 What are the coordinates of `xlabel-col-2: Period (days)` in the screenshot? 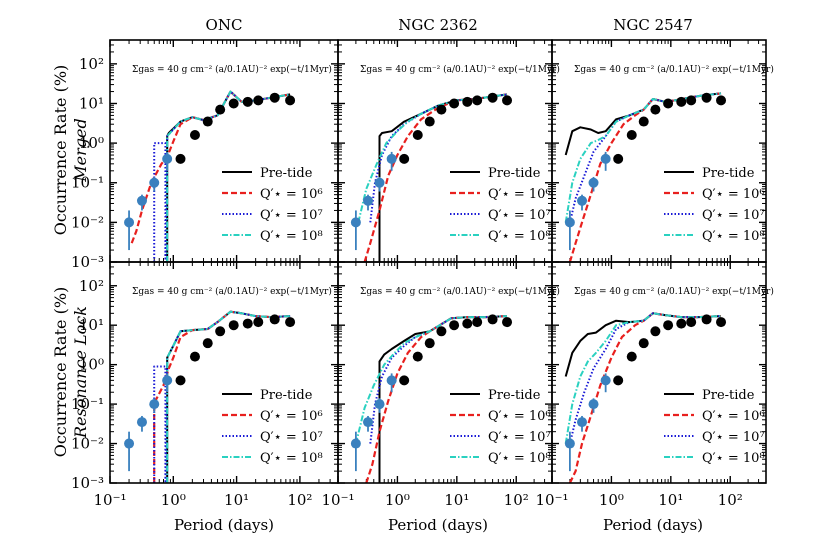 It's located at (438, 525).